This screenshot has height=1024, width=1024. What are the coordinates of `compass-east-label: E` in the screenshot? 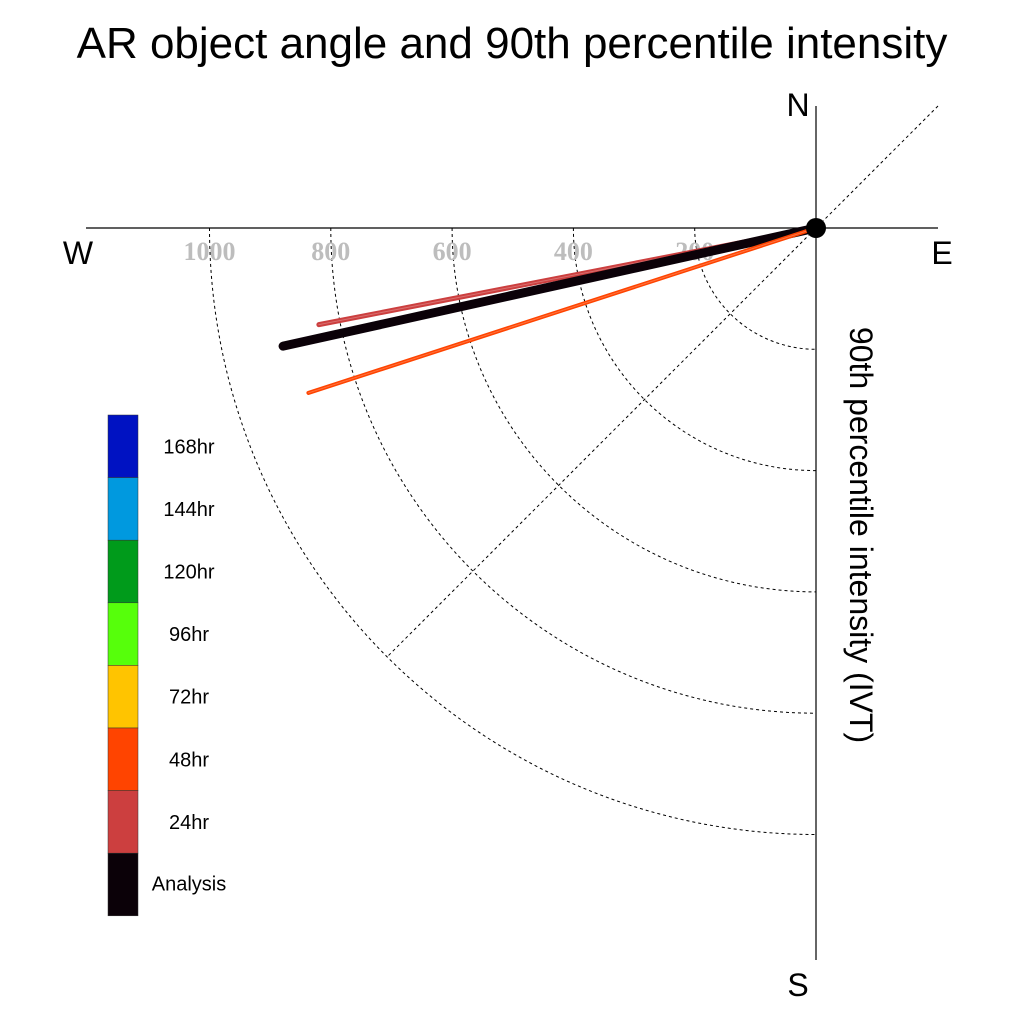 It's located at (941, 253).